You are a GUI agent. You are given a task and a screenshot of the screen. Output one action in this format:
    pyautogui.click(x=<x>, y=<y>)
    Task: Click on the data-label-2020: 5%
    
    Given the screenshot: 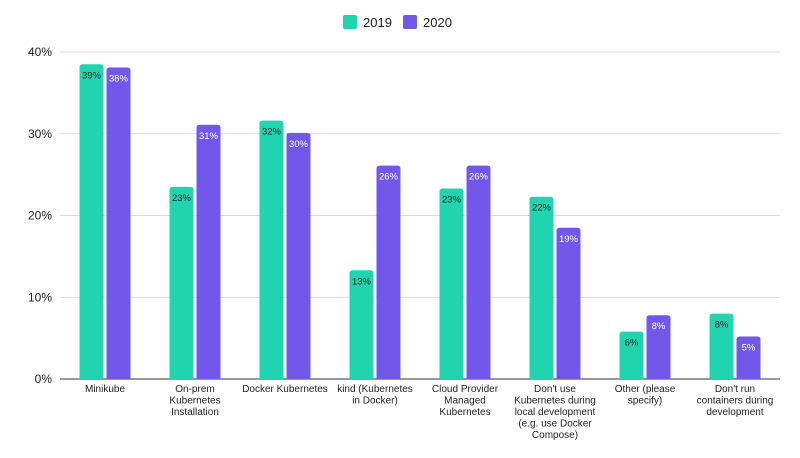 What is the action you would take?
    pyautogui.click(x=749, y=347)
    